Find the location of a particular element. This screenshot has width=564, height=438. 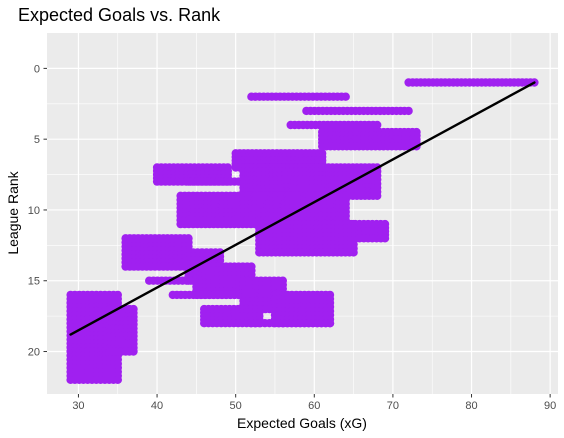

x-tick-label: 40 is located at coordinates (157, 406).